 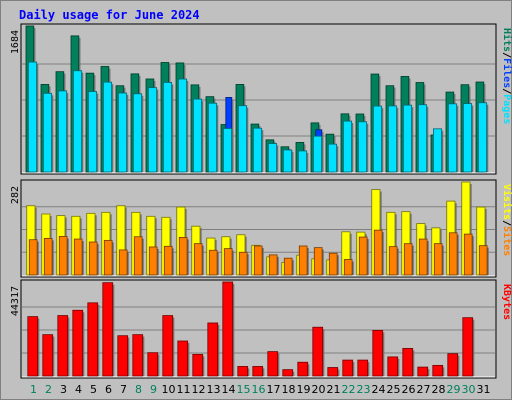 I want to click on day-label-19: 19, so click(x=304, y=389).